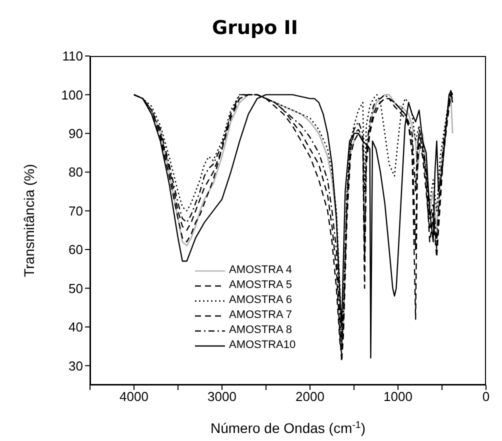 The width and height of the screenshot is (502, 441). Describe the element at coordinates (75, 250) in the screenshot. I see `y-tick-label: 60` at that location.